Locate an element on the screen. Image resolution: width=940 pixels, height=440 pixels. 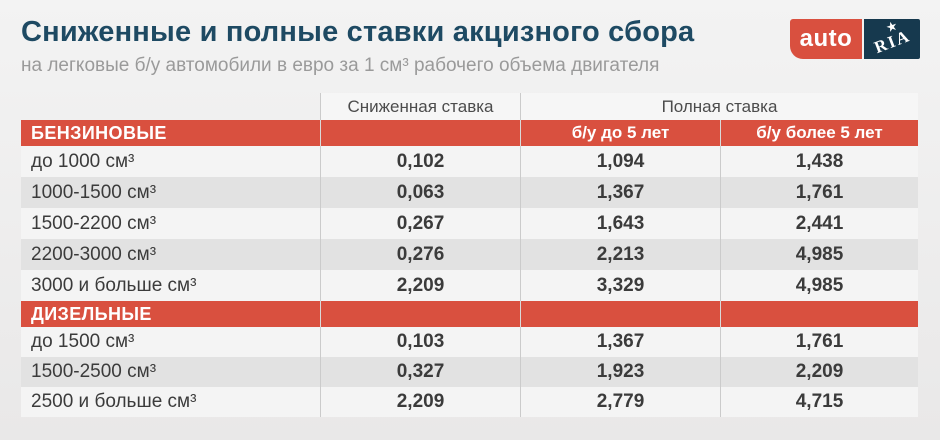
full-rate-under5-value: 2,213 is located at coordinates (620, 254).